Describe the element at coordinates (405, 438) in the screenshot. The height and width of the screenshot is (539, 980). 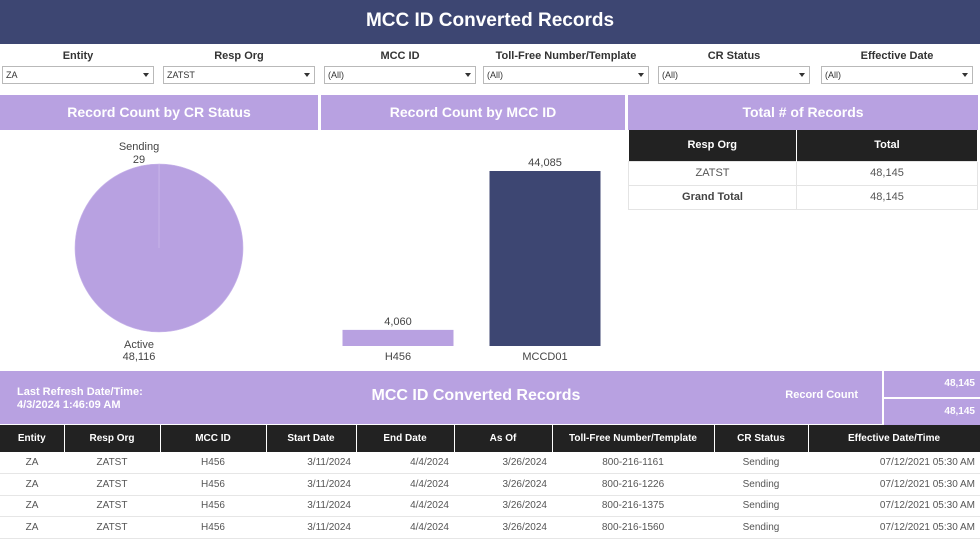
I see `column-header: End Date` at that location.